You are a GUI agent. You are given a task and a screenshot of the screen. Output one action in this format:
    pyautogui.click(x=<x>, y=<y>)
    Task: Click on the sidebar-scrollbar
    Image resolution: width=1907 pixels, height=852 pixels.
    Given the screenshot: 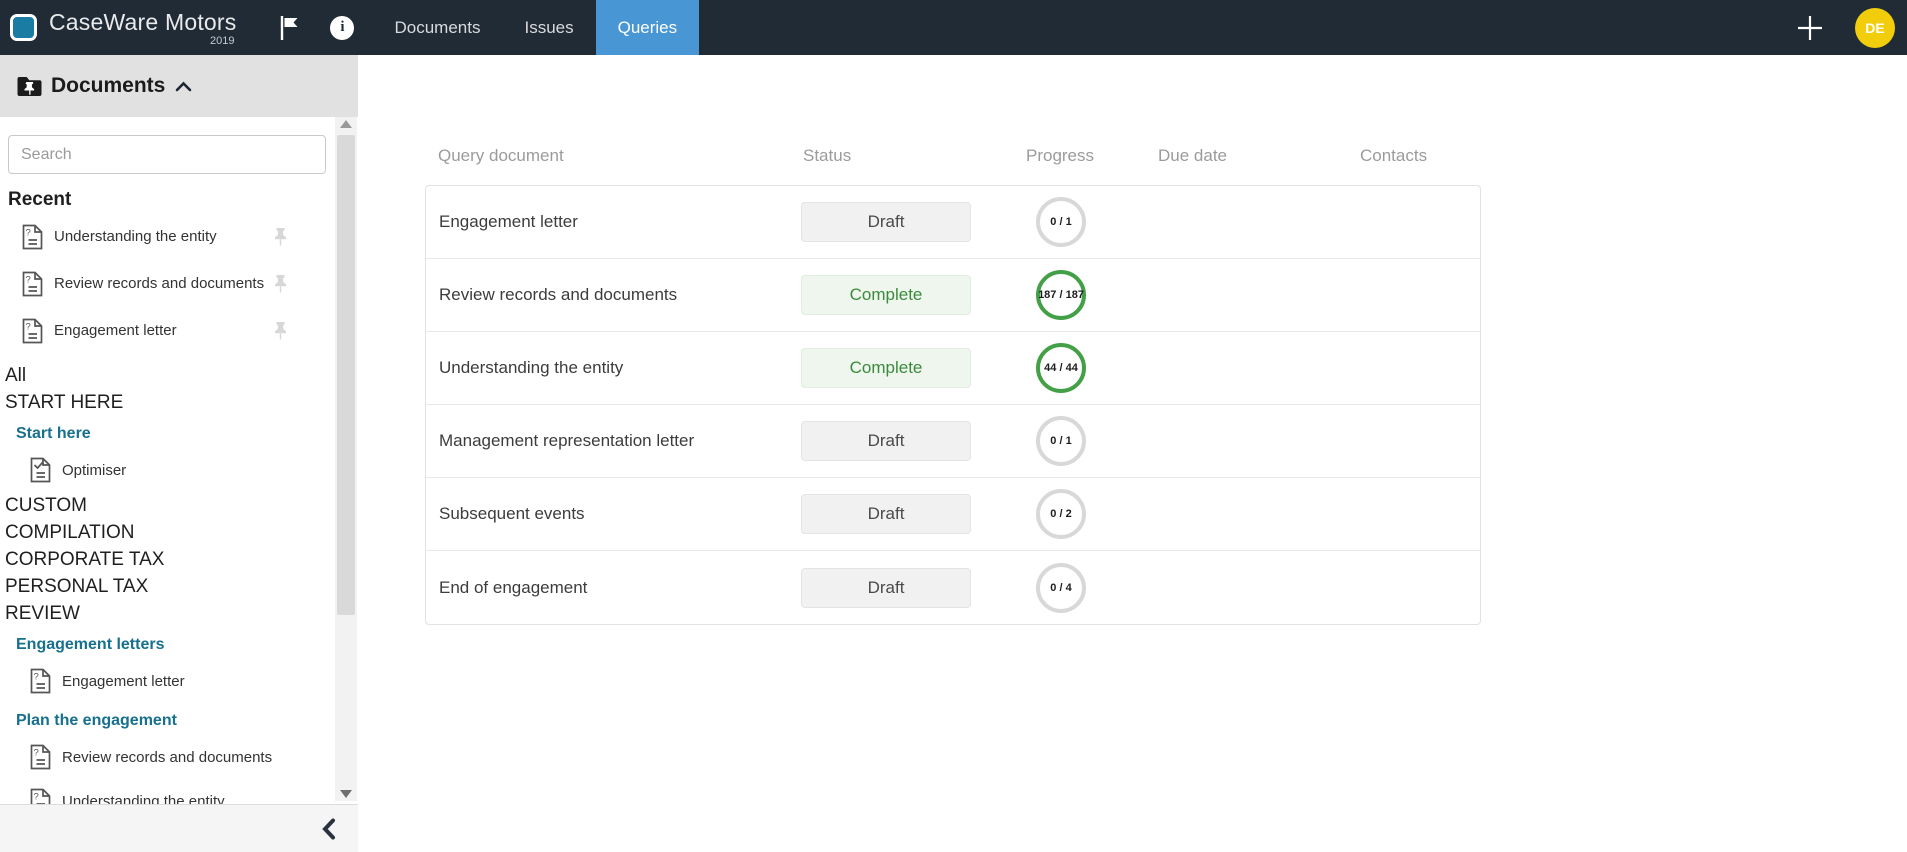 What is the action you would take?
    pyautogui.click(x=346, y=459)
    